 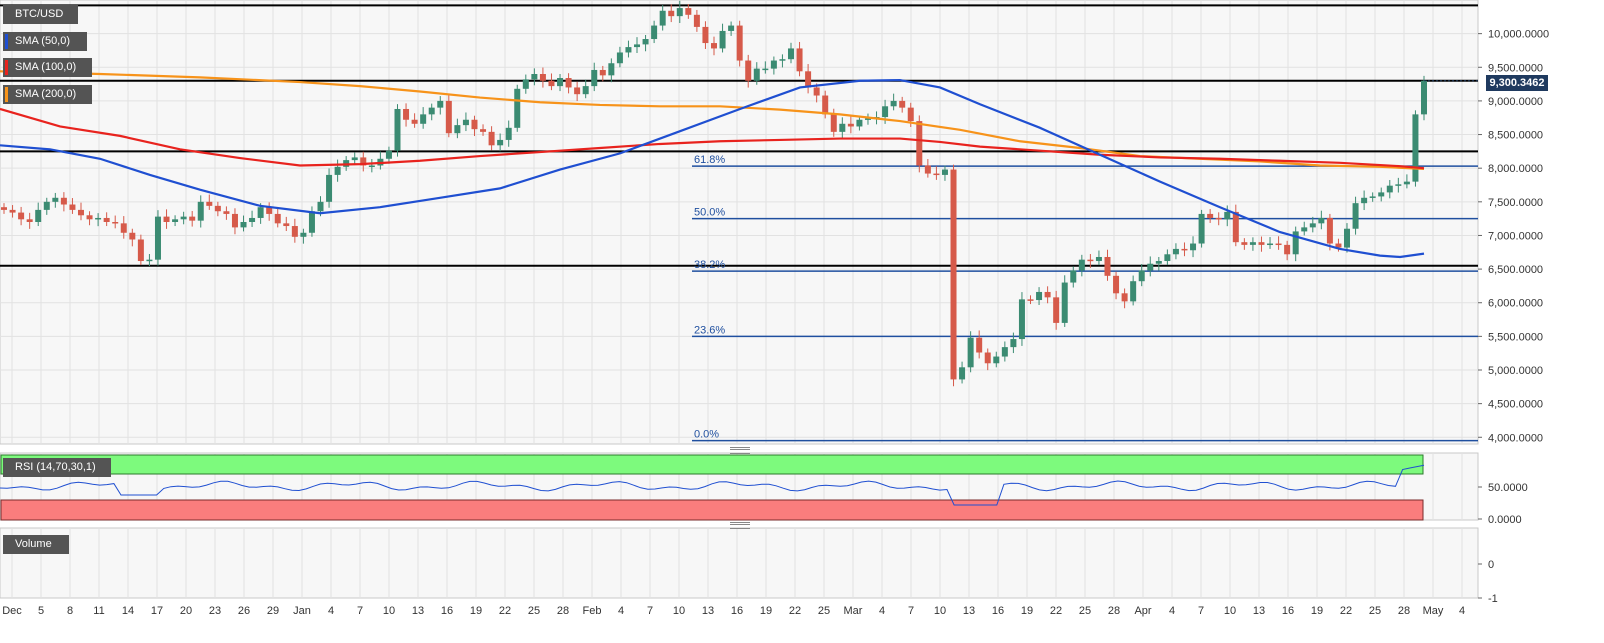 What do you see at coordinates (1505, 520) in the screenshot?
I see `rsi-tick-label: 0.0000` at bounding box center [1505, 520].